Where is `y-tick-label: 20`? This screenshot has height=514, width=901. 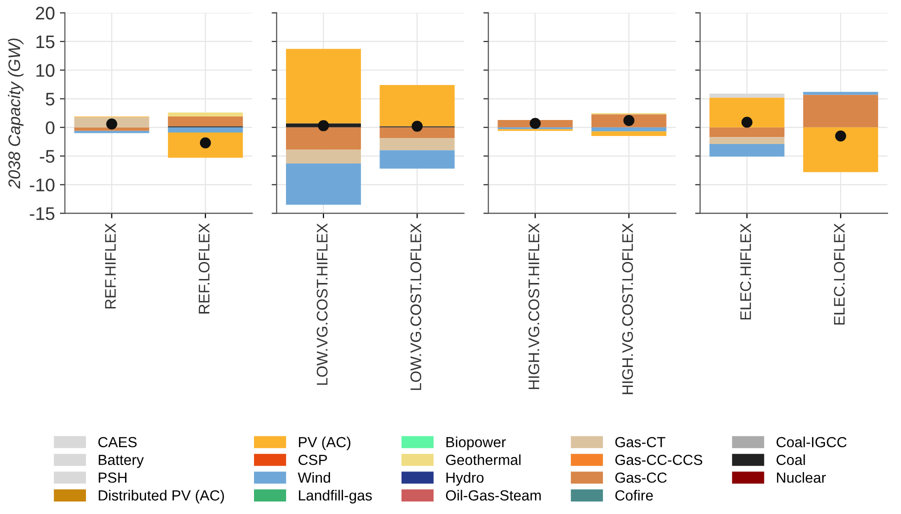
y-tick-label: 20 is located at coordinates (45, 13).